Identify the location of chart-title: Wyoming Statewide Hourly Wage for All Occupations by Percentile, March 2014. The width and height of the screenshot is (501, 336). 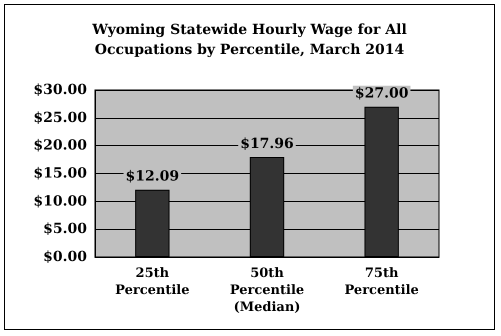
(249, 40).